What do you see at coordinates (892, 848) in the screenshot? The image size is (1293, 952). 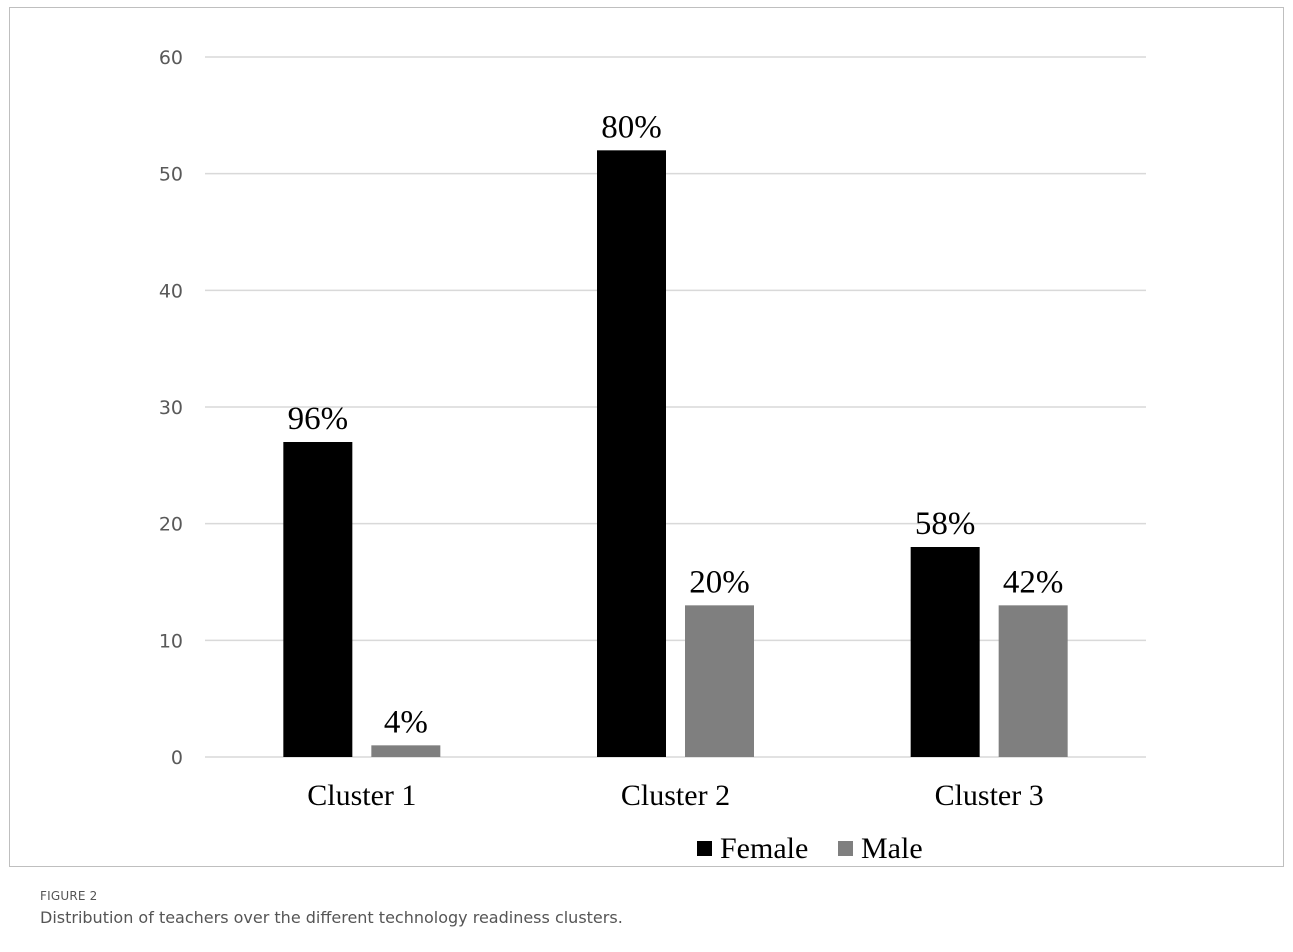 I see `legend-label-male: Male` at bounding box center [892, 848].